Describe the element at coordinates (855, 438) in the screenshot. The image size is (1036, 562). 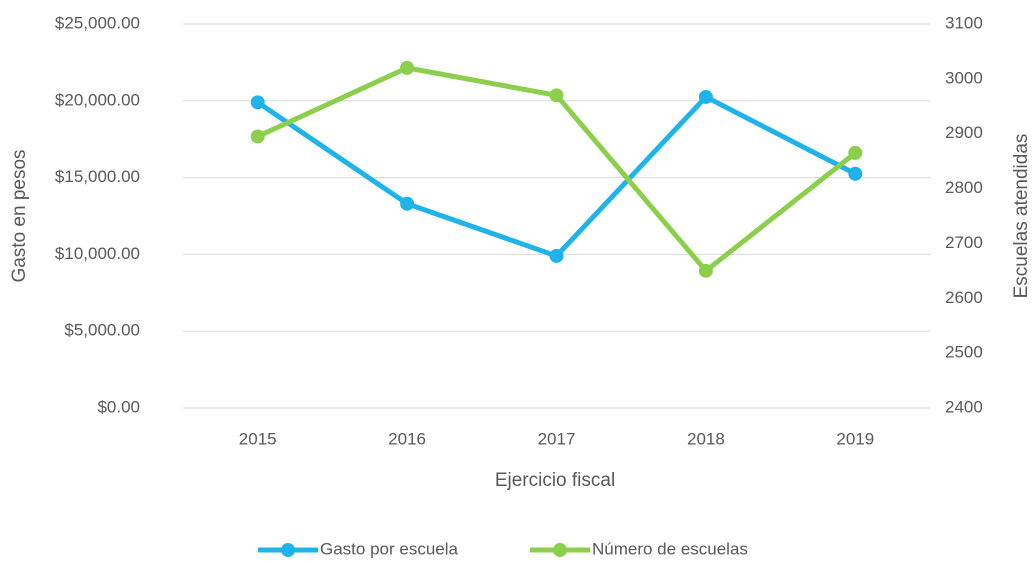
I see `x-tick-label: 2019` at that location.